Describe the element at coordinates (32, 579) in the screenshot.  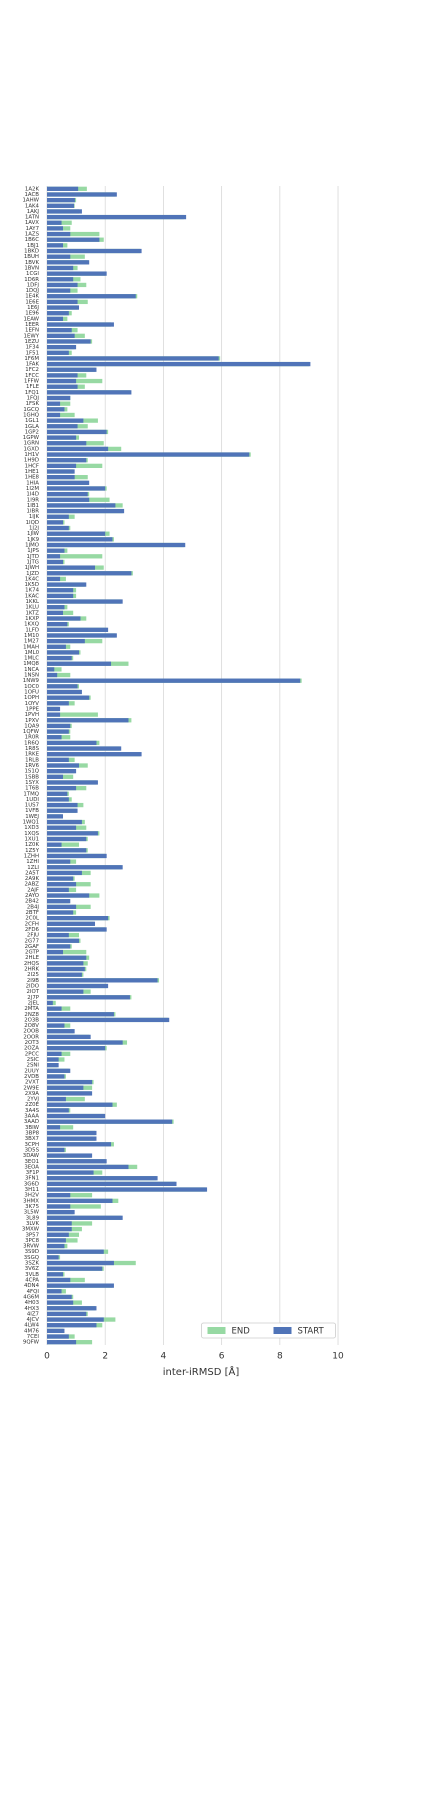
I see `y-tick-label: 1K4C` at that location.